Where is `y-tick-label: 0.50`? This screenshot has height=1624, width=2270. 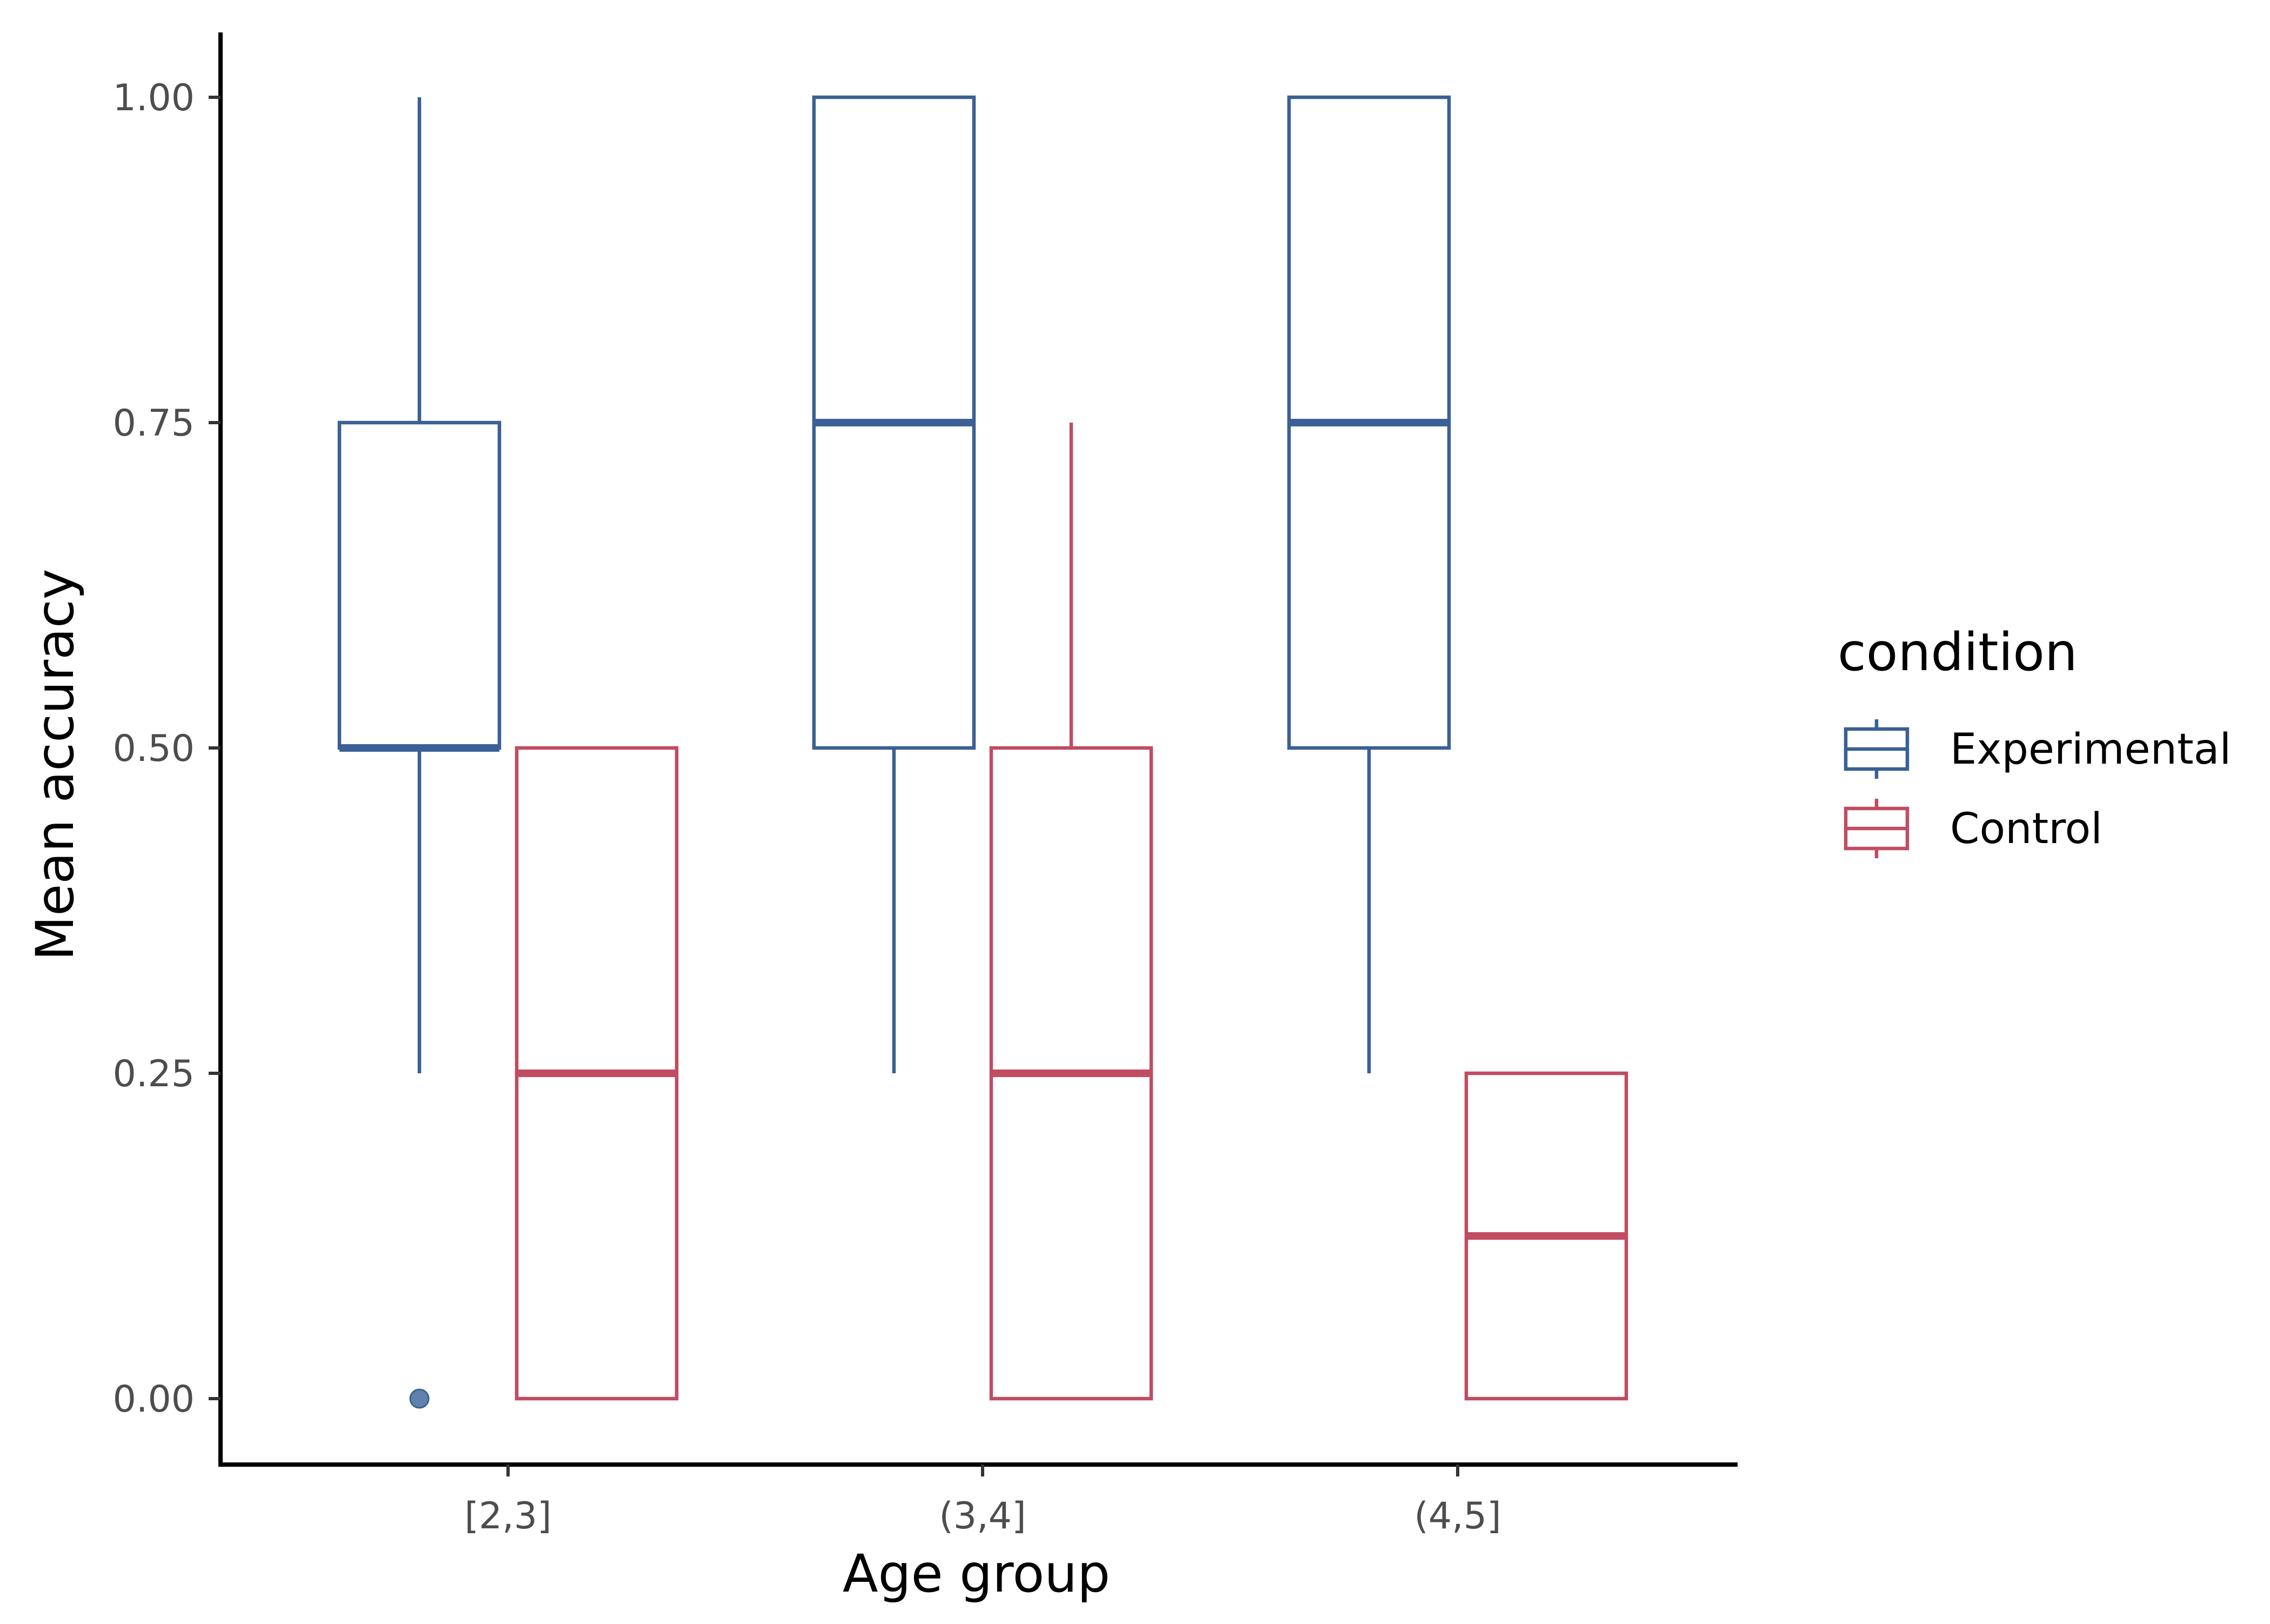
y-tick-label: 0.50 is located at coordinates (154, 748).